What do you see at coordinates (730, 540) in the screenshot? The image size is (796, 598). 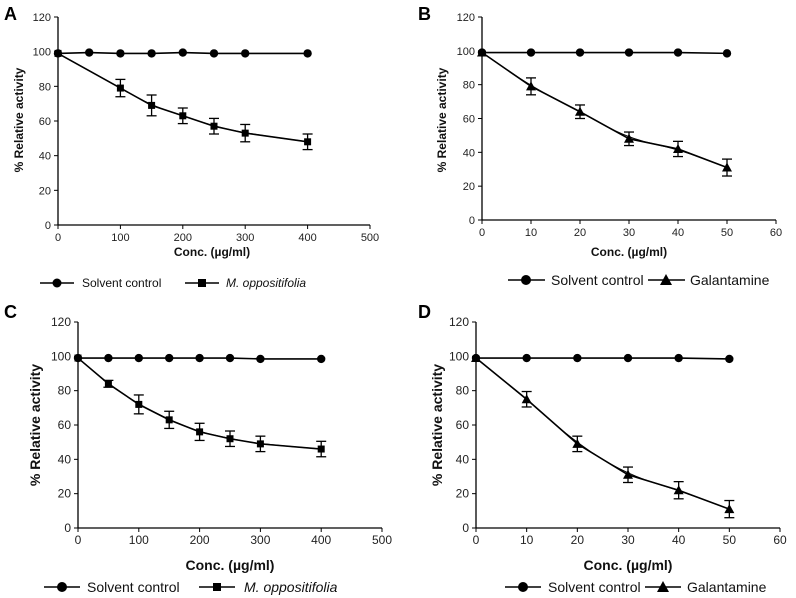 I see `x-tick-label-d: 50` at bounding box center [730, 540].